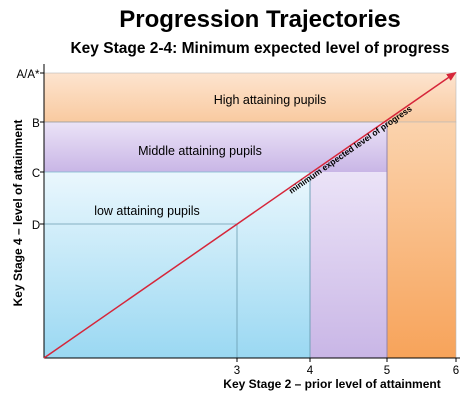 The image size is (470, 402). What do you see at coordinates (310, 371) in the screenshot?
I see `x-tick-label: 4` at bounding box center [310, 371].